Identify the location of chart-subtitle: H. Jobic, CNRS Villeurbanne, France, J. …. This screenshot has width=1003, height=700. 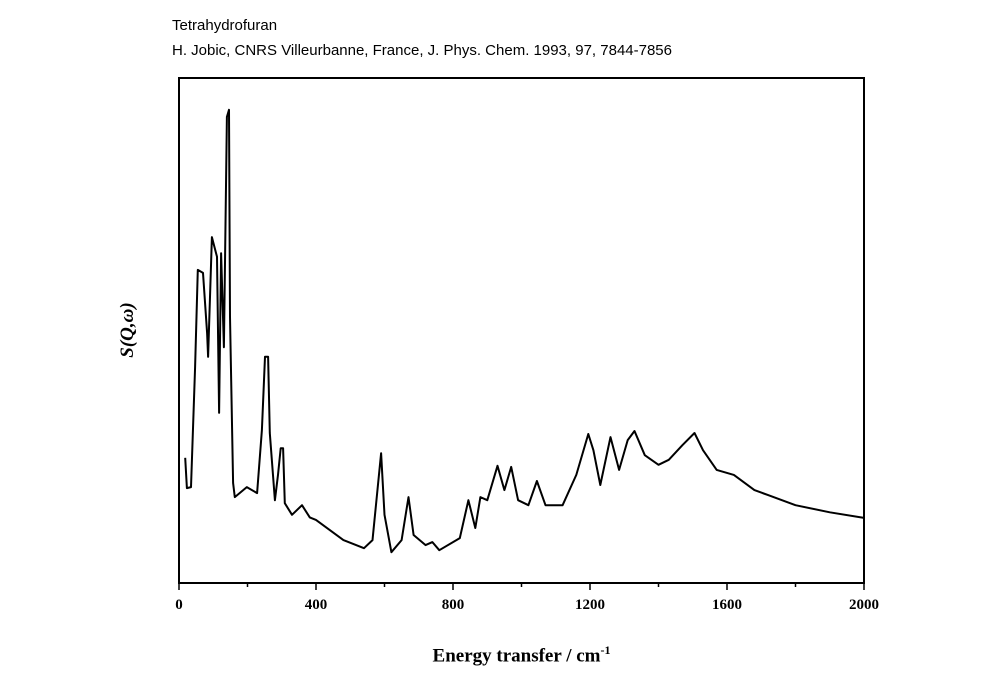
(422, 50).